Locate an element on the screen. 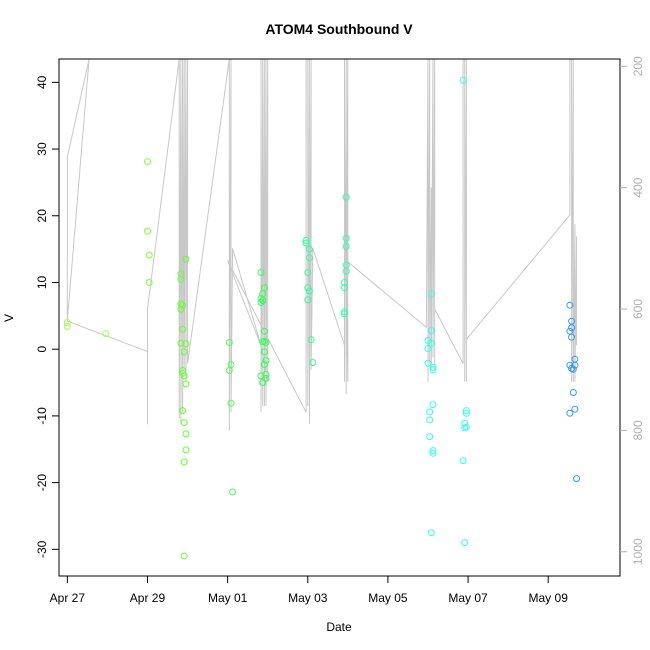  y2-tick-label: 800 is located at coordinates (638, 430).